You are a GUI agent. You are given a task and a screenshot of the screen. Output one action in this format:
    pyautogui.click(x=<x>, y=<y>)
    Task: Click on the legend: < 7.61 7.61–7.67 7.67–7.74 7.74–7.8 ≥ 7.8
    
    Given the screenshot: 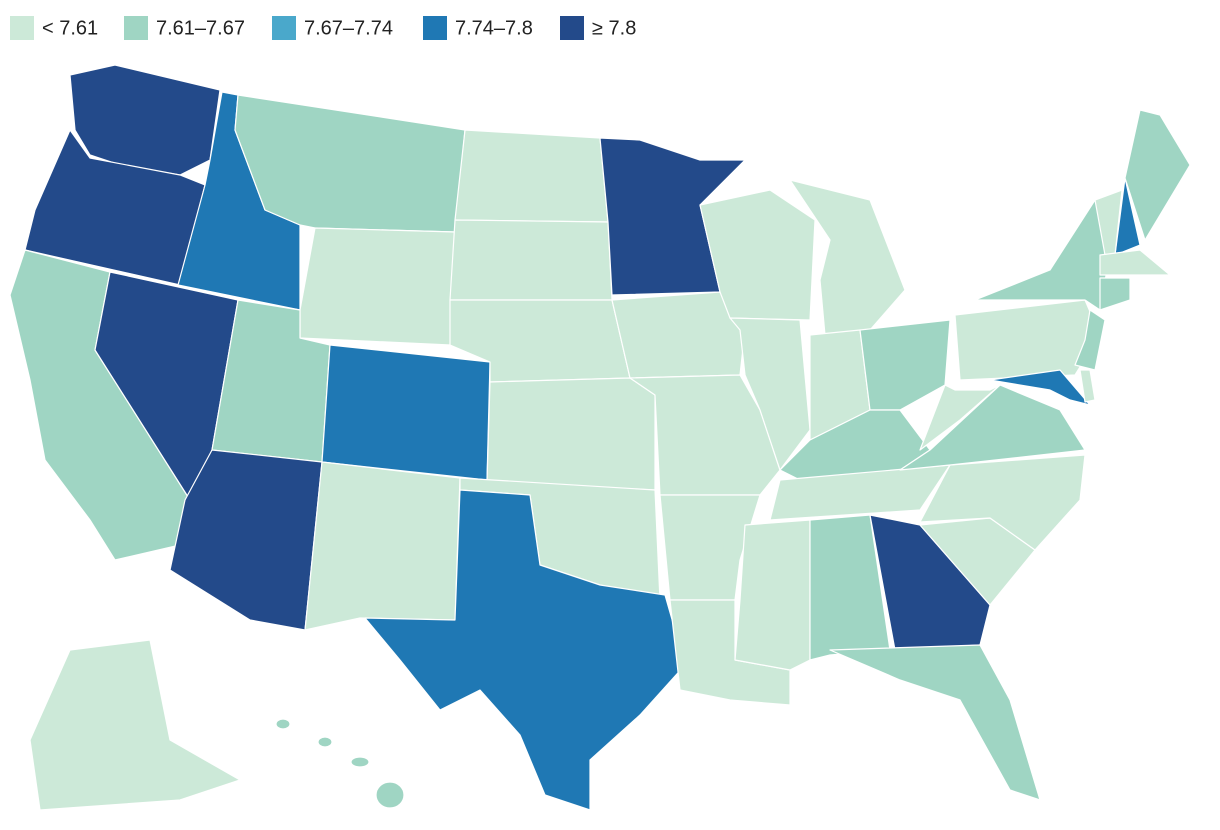 What is the action you would take?
    pyautogui.click(x=323, y=28)
    